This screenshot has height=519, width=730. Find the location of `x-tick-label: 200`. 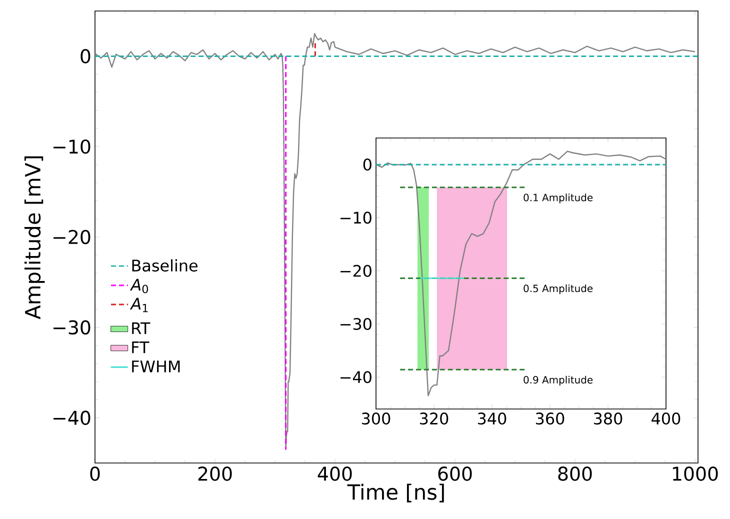

x-tick-label: 200 is located at coordinates (215, 473).